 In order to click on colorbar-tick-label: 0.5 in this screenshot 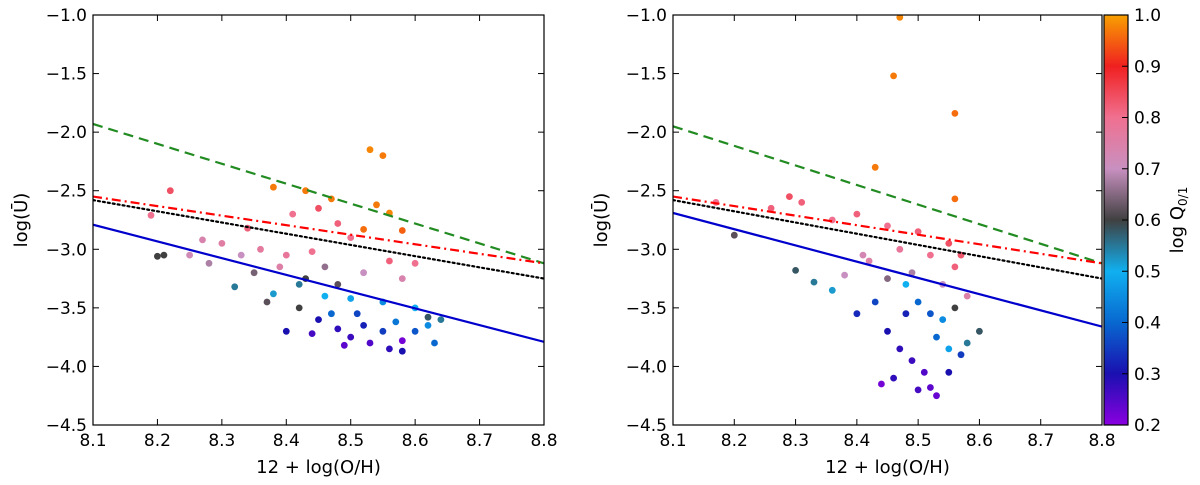, I will do `click(1147, 272)`.